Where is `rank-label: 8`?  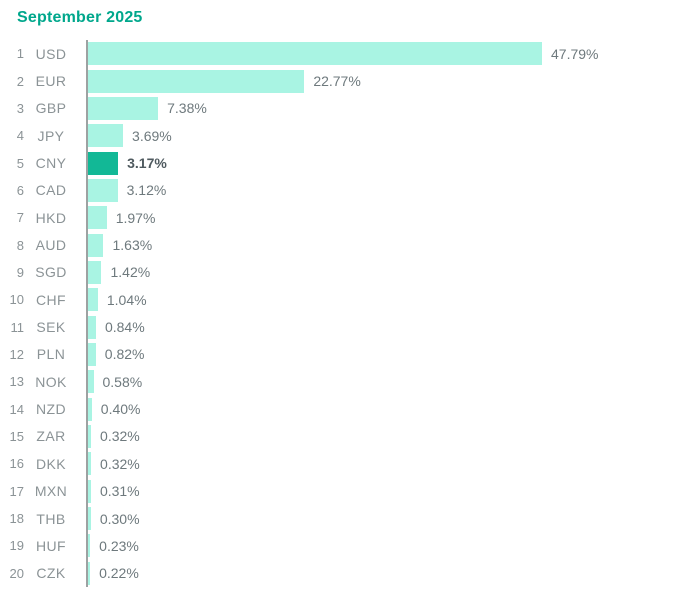
rank-label: 8 is located at coordinates (20, 245).